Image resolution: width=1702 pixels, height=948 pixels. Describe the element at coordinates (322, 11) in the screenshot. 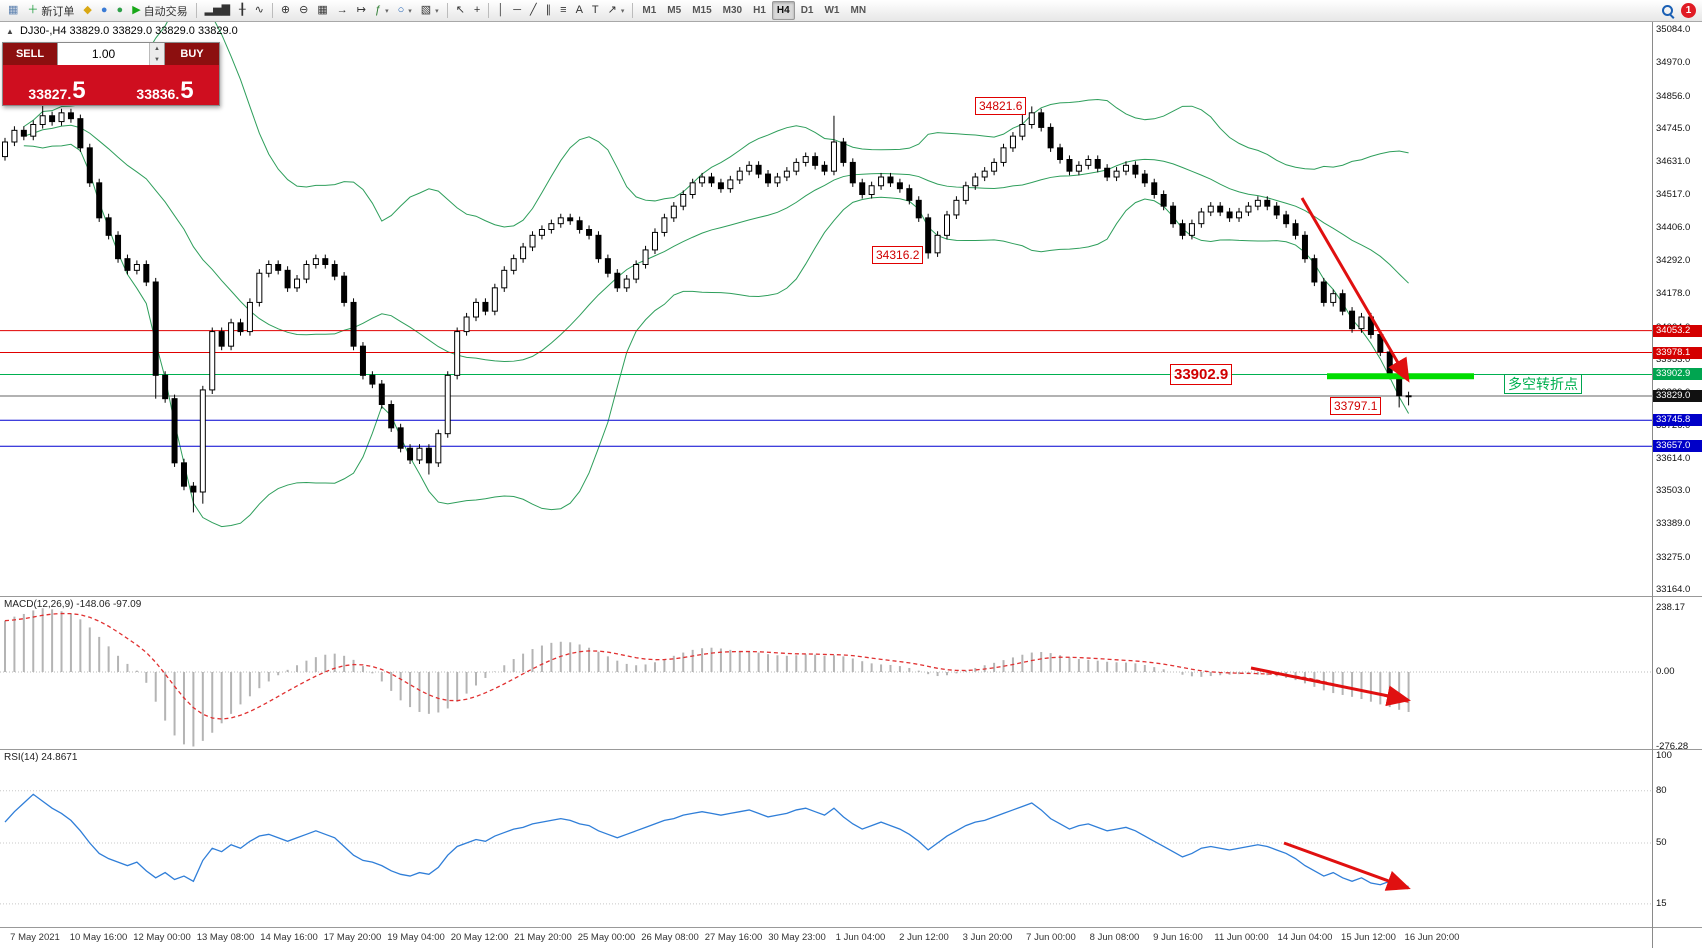

I see `tile-windows-button: ▦` at that location.